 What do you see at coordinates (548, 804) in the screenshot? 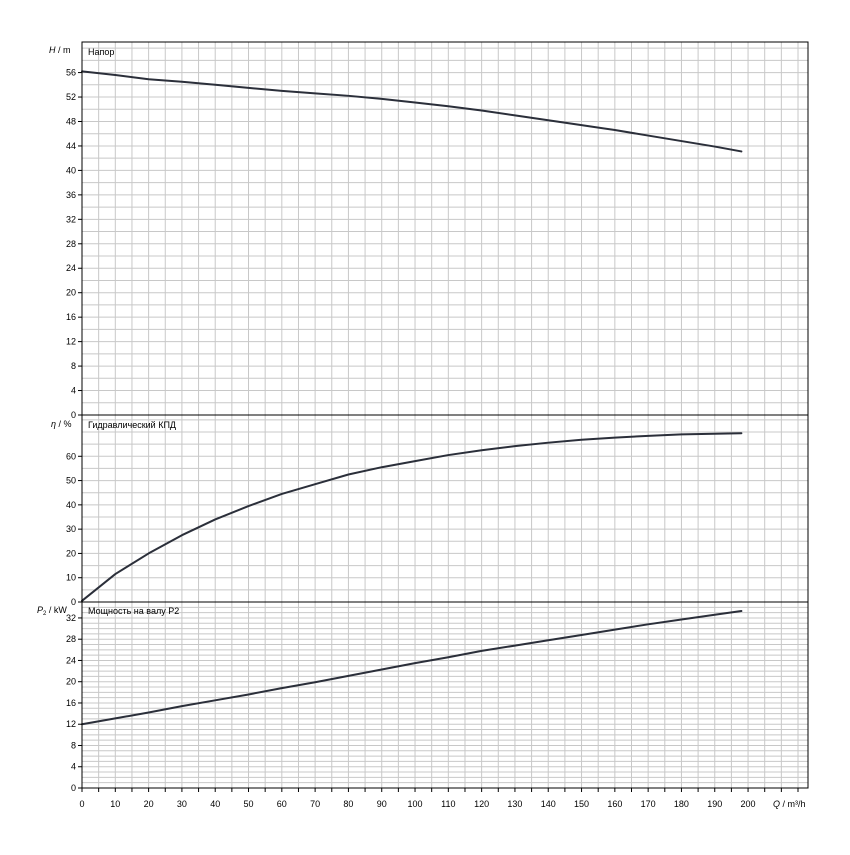
I see `x-tick-label: 140` at bounding box center [548, 804].